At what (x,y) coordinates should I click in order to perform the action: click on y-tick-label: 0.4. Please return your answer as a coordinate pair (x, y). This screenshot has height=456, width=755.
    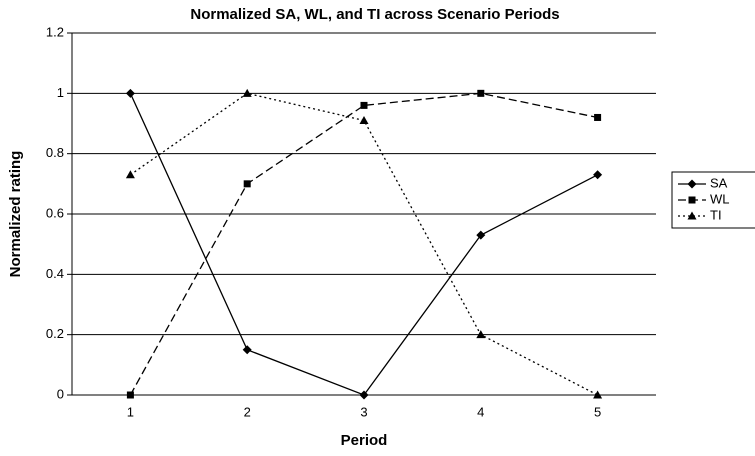
    Looking at the image, I should click on (55, 273).